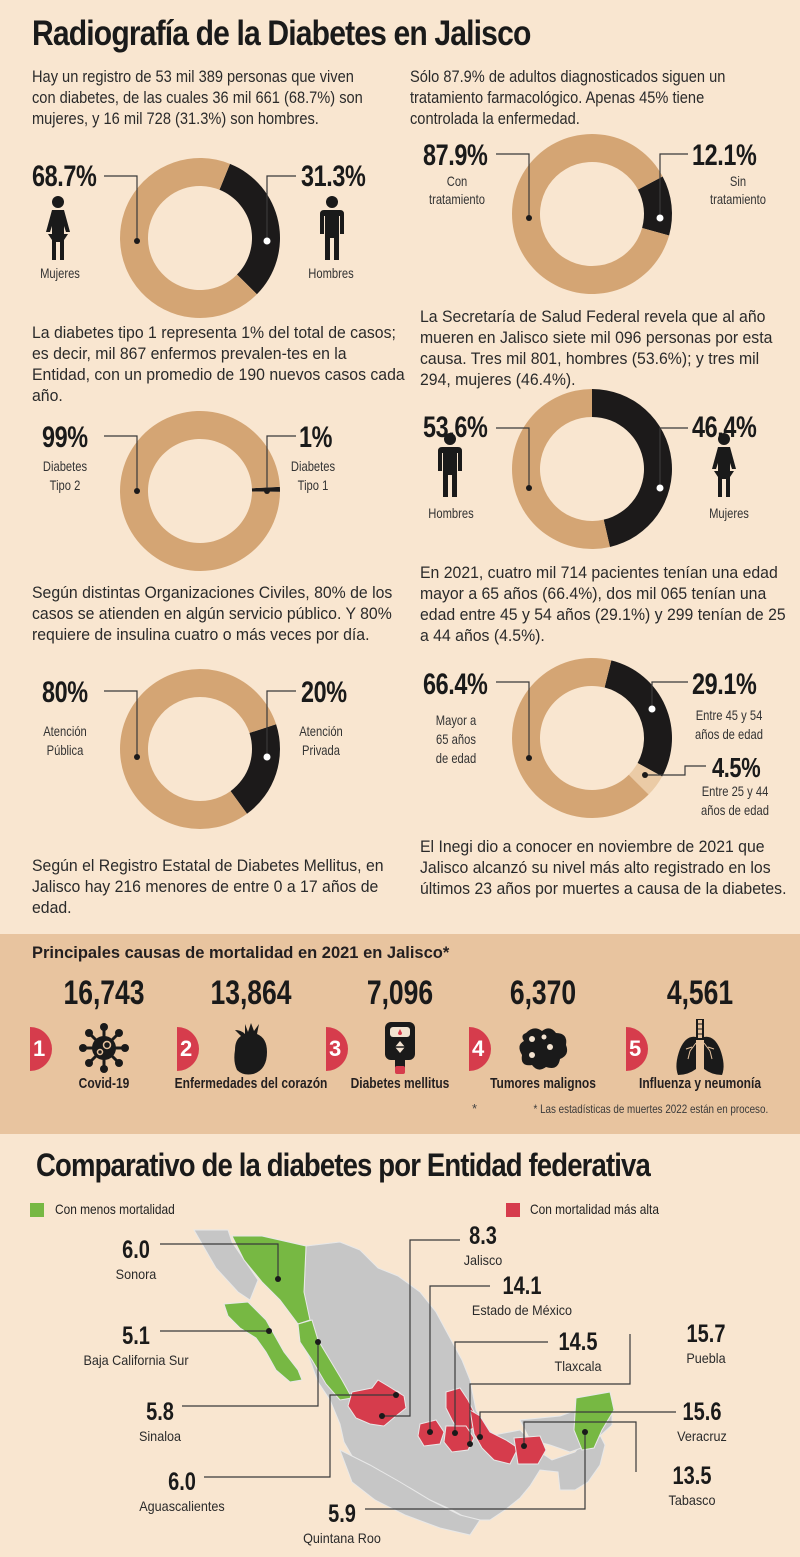 This screenshot has width=800, height=1557. What do you see at coordinates (729, 513) in the screenshot?
I see `donut-muertes-label-mujeres: Mujeres` at bounding box center [729, 513].